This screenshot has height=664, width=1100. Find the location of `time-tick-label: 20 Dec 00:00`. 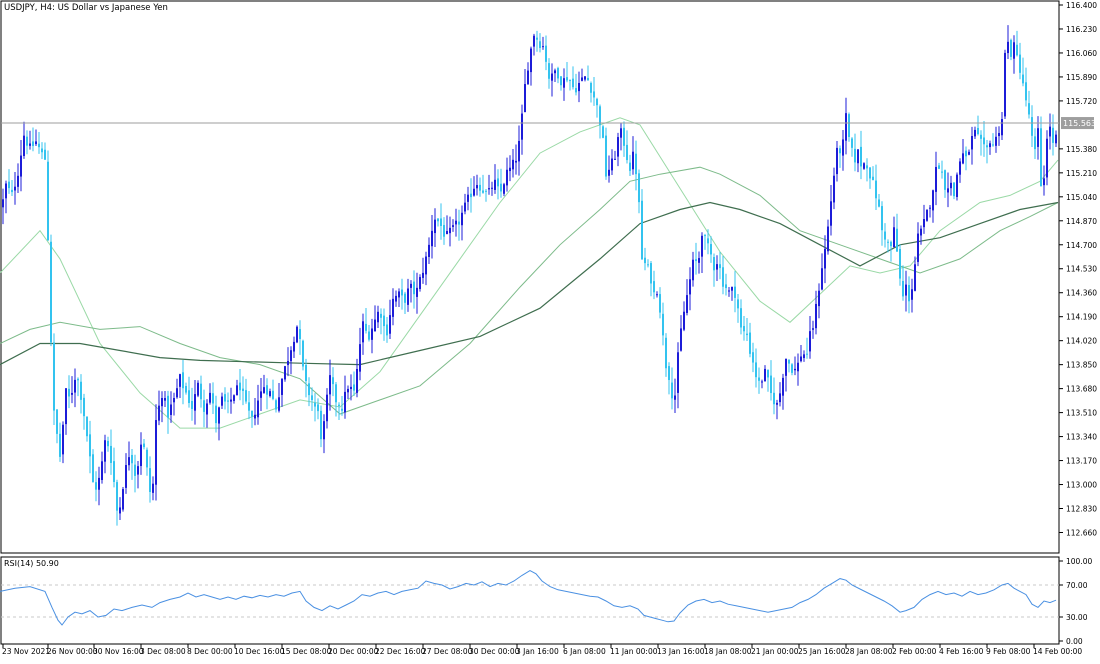

time-tick-label: 20 Dec 00:00 is located at coordinates (353, 651).